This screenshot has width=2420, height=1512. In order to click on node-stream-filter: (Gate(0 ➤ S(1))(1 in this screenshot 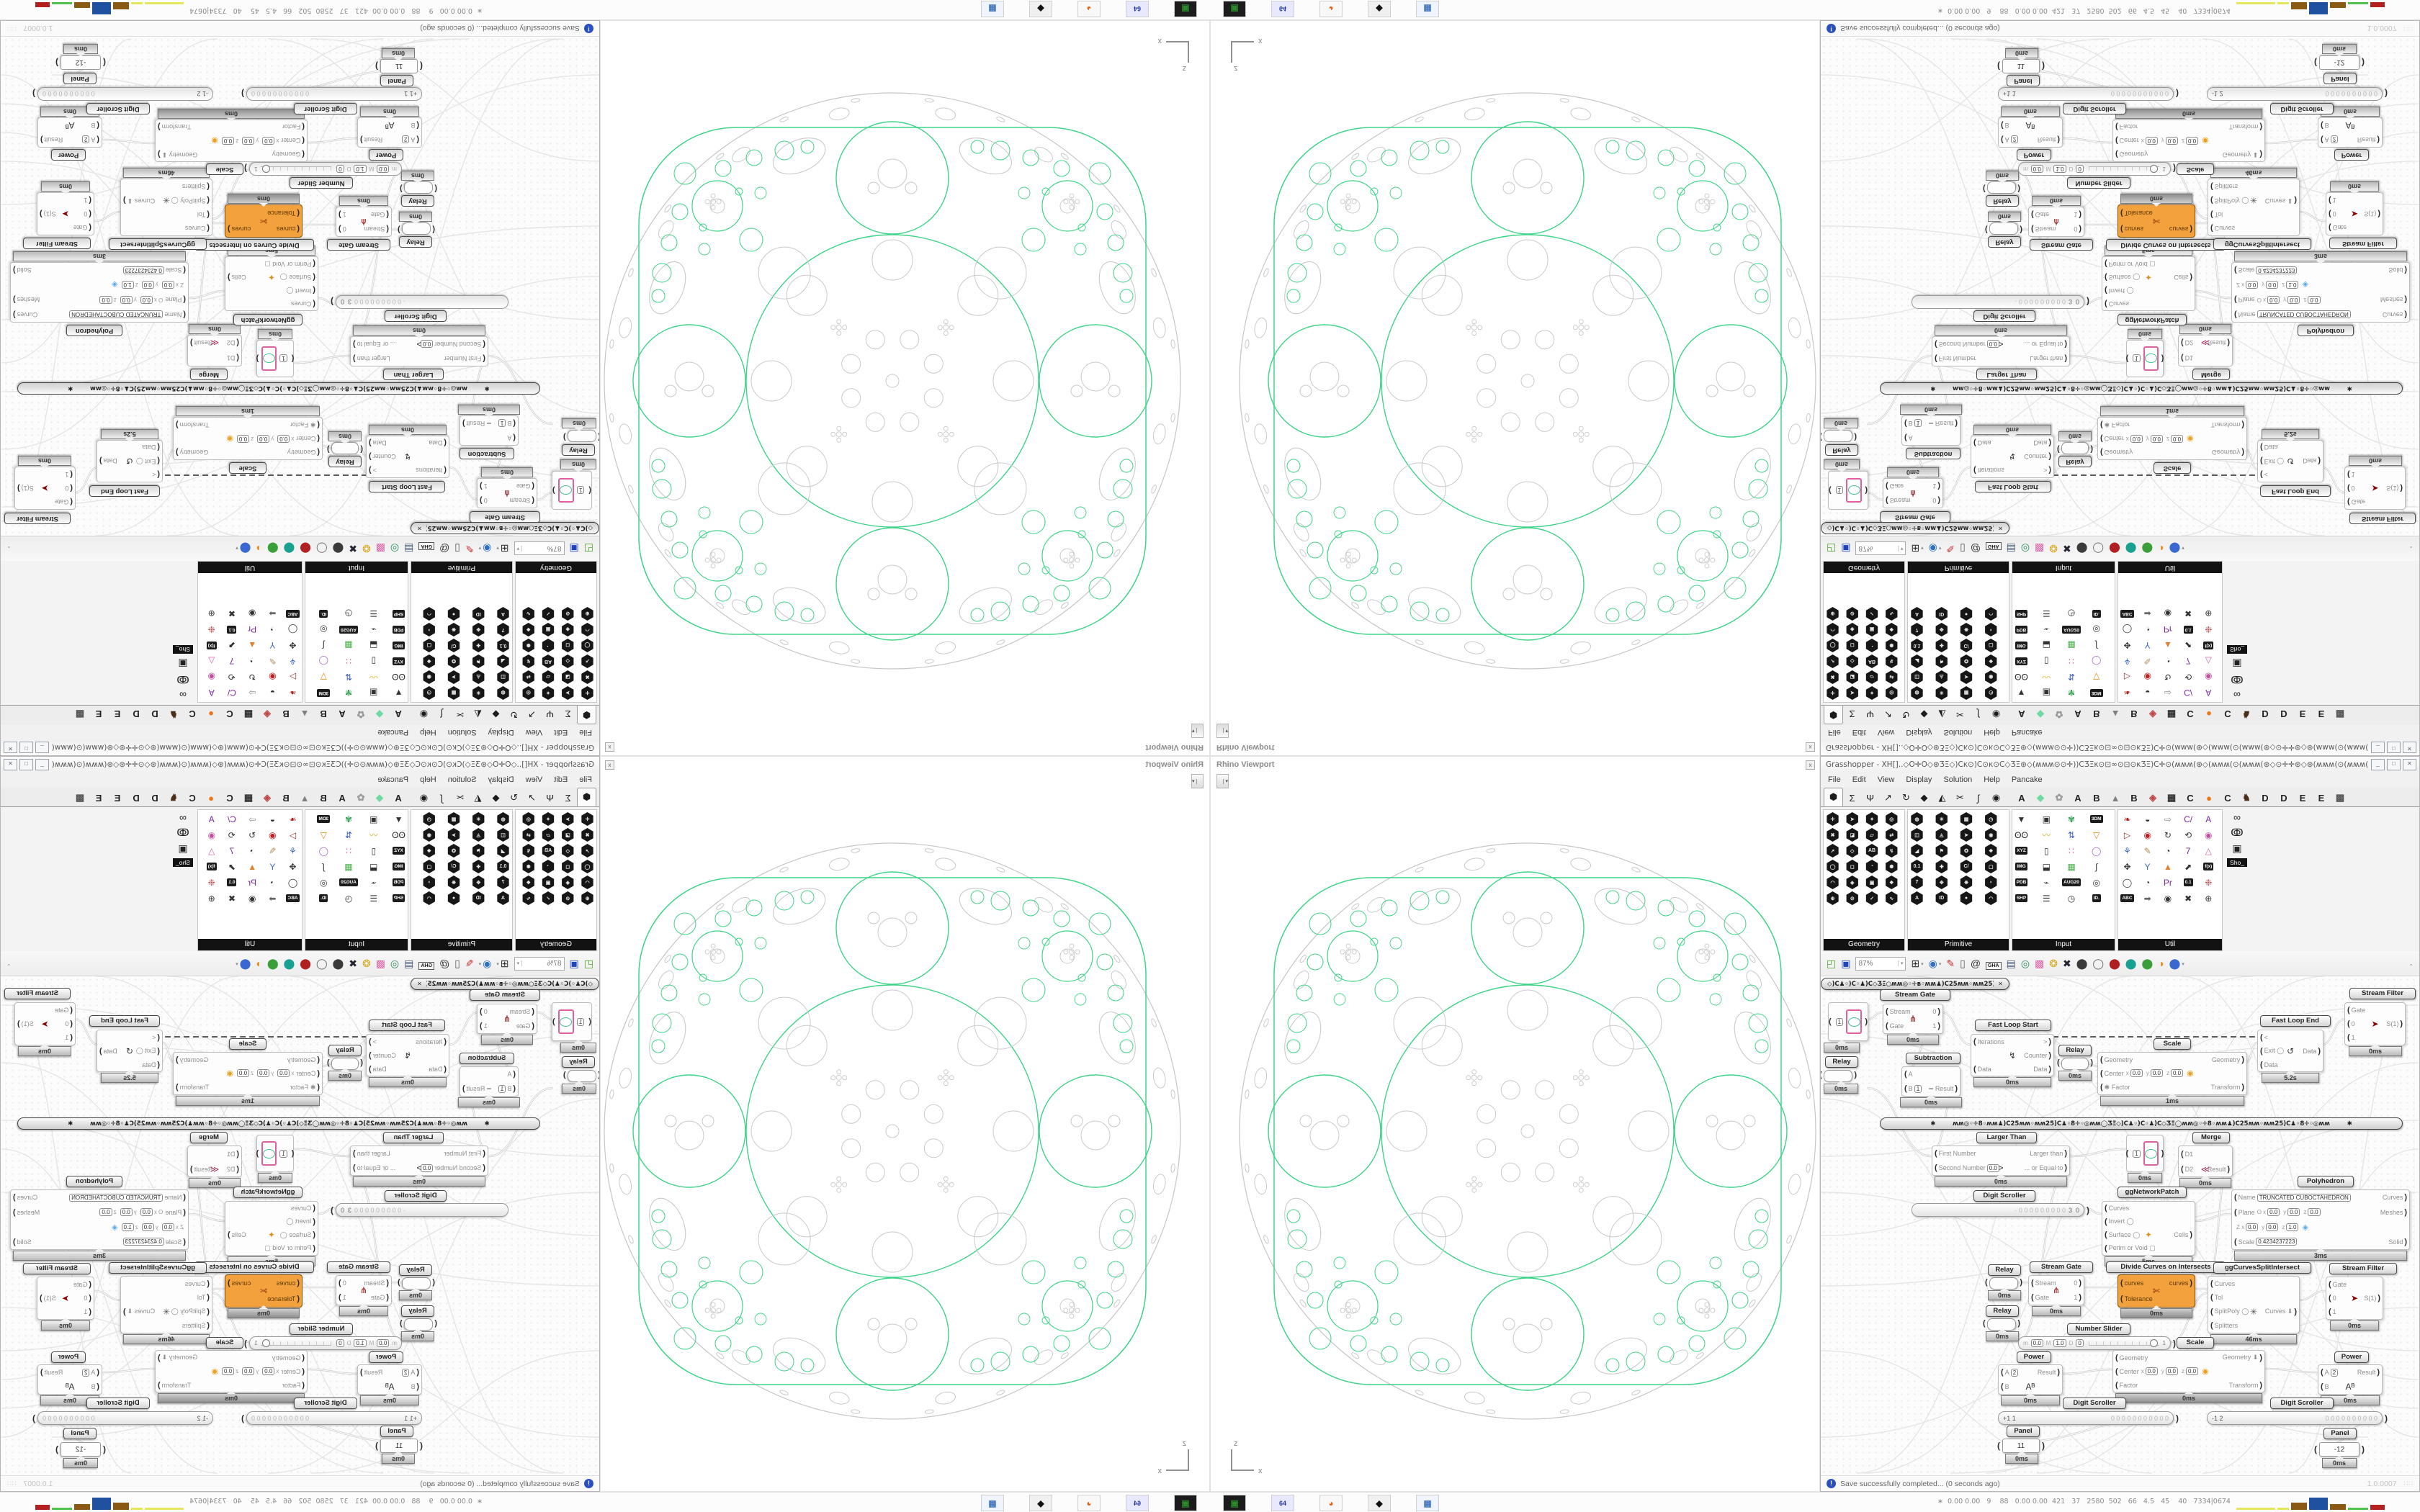, I will do `click(2375, 488)`.